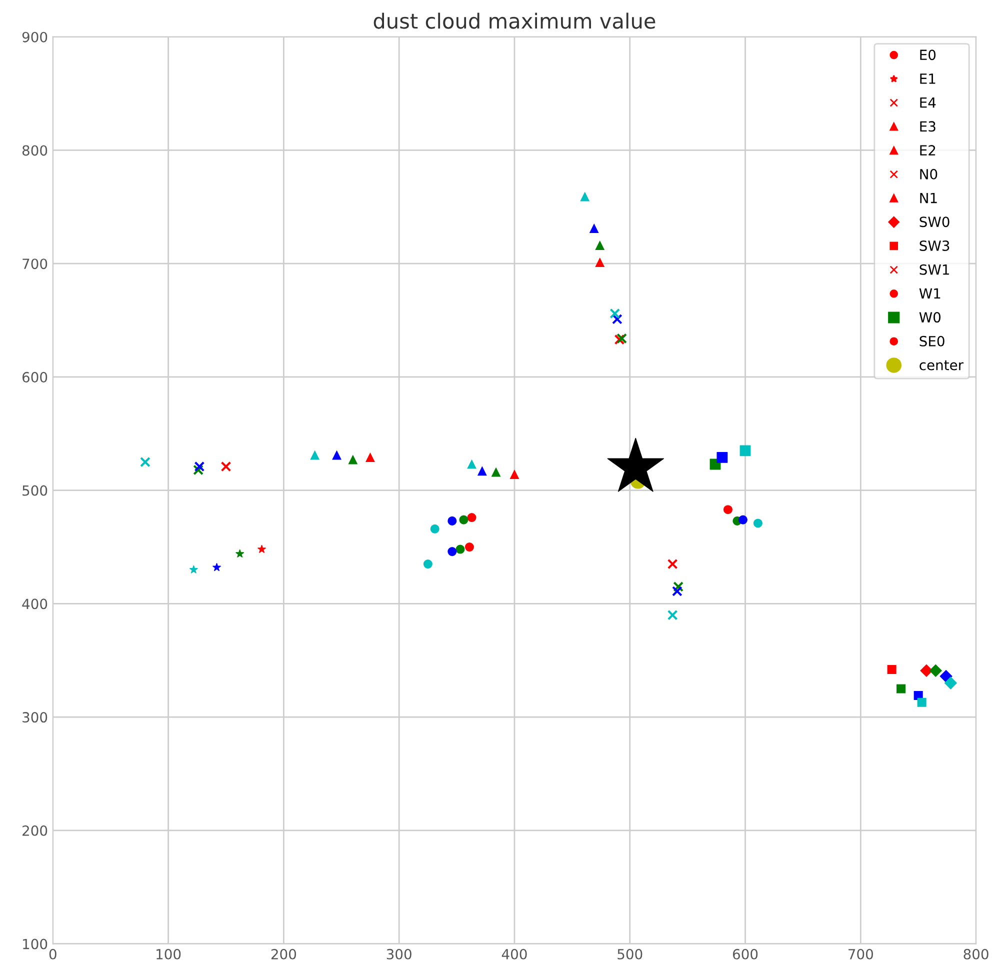 The image size is (998, 970). What do you see at coordinates (515, 20) in the screenshot?
I see `chart-title: dust cloud maximum value` at bounding box center [515, 20].